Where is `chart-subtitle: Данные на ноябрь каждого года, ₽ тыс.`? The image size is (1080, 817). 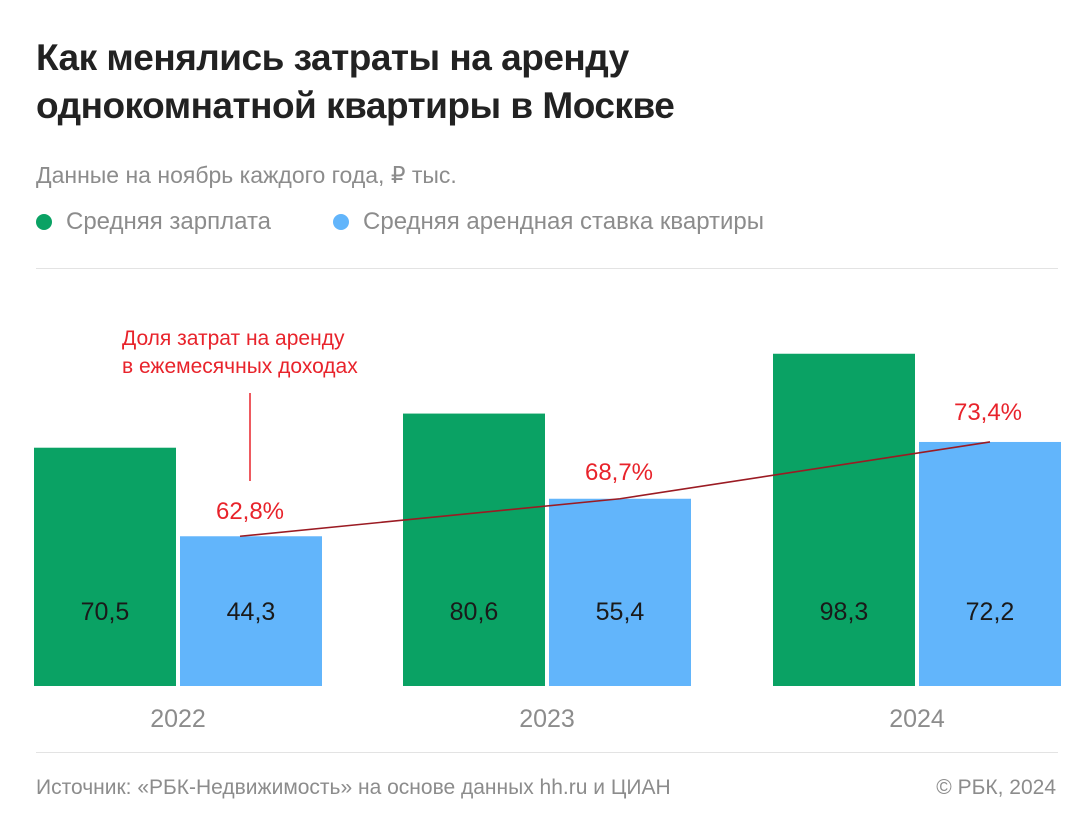 chart-subtitle: Данные на ноябрь каждого года, ₽ тыс. is located at coordinates (246, 175).